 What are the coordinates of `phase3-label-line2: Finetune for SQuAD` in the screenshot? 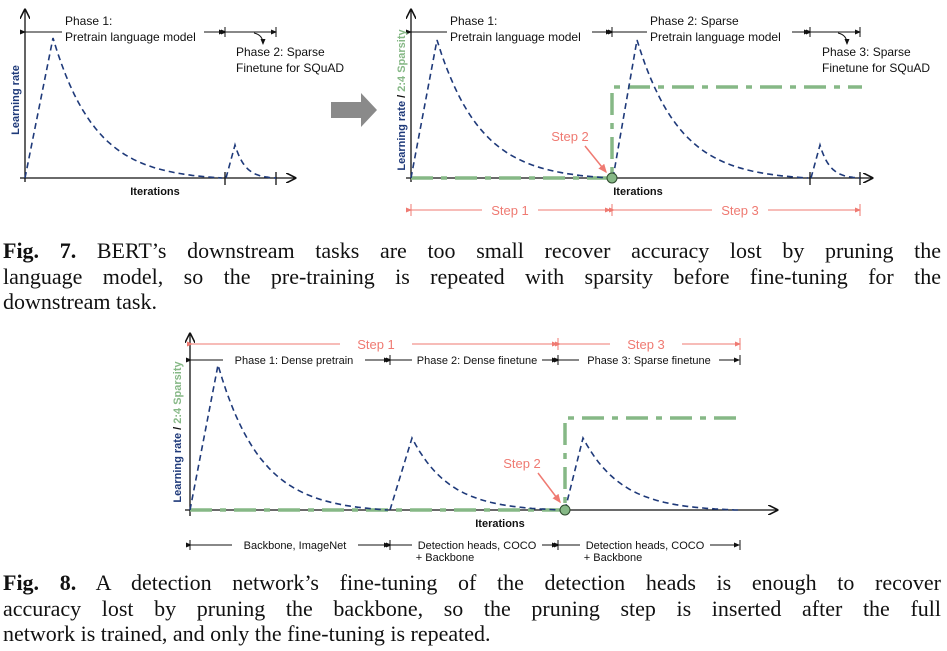 It's located at (876, 68).